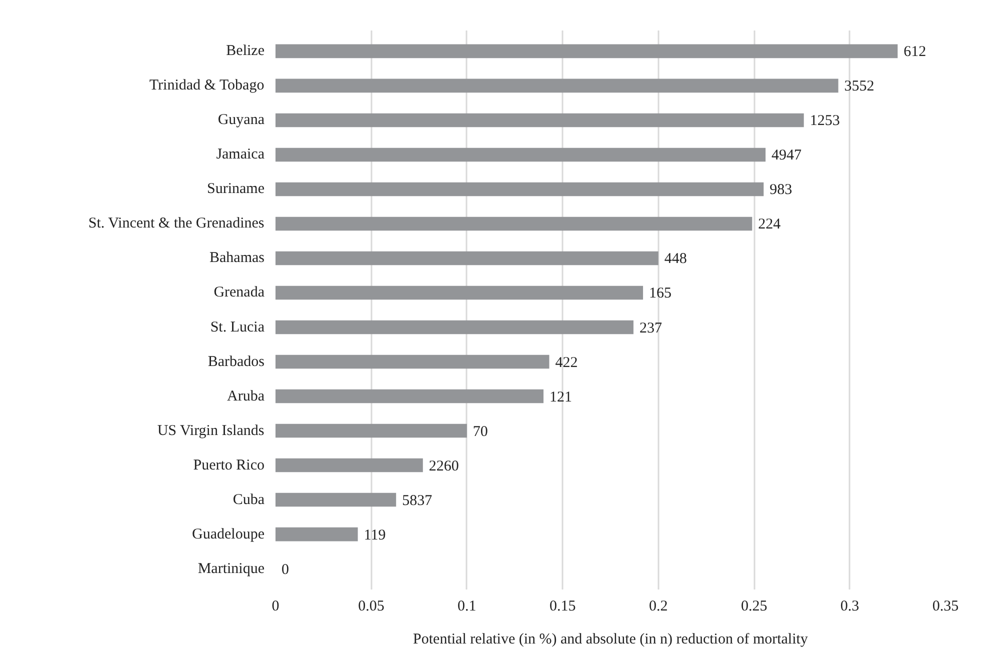 This screenshot has height=656, width=995. I want to click on y-tick-label: St. Lucia, so click(237, 327).